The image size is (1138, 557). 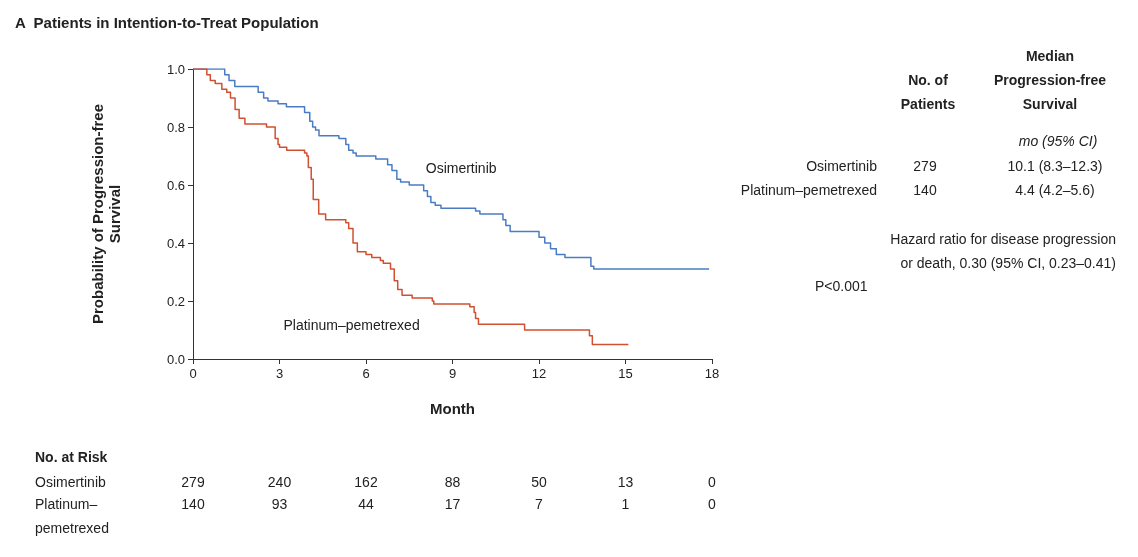 What do you see at coordinates (366, 373) in the screenshot?
I see `x-tick-label: 6` at bounding box center [366, 373].